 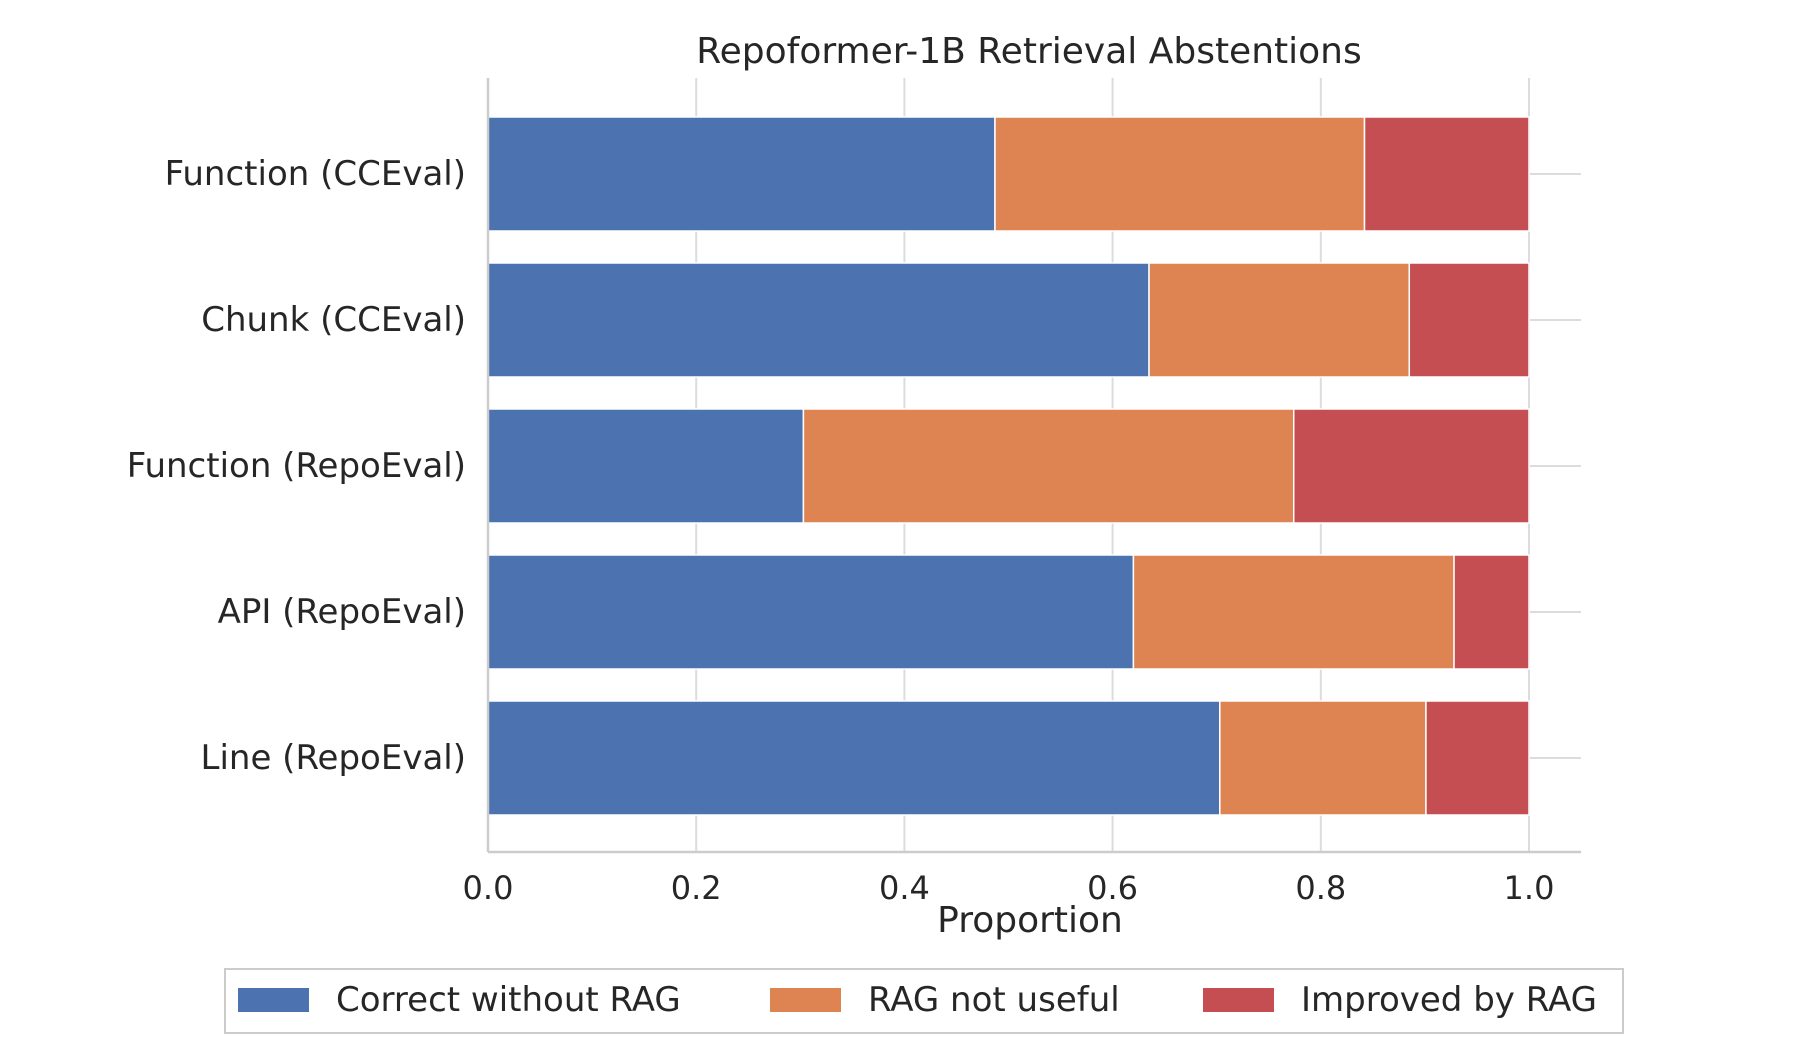 I want to click on legend-label: Improved by RAG, so click(x=1449, y=1000).